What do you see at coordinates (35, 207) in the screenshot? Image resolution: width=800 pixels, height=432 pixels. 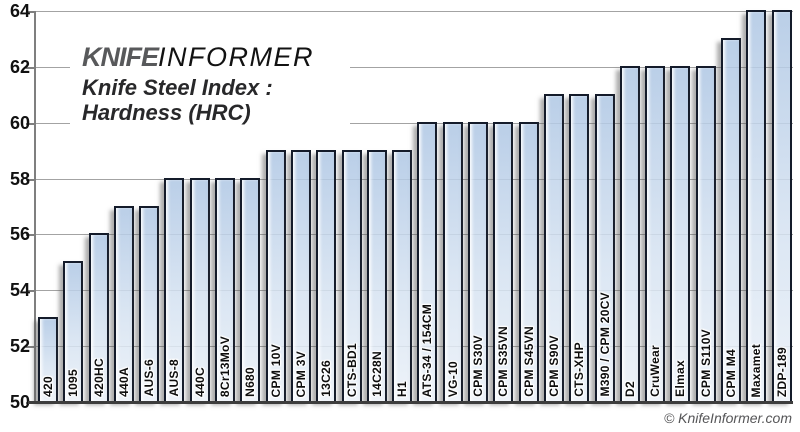 I see `y-axis-line` at bounding box center [35, 207].